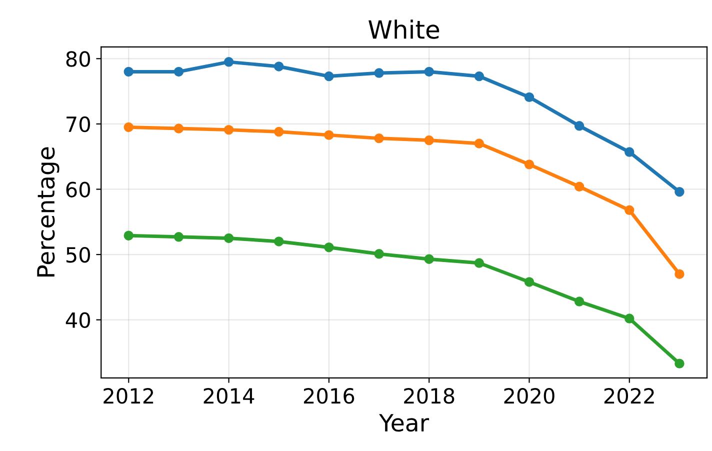 The width and height of the screenshot is (712, 451). Describe the element at coordinates (129, 396) in the screenshot. I see `x-tick-label: 2012` at that location.